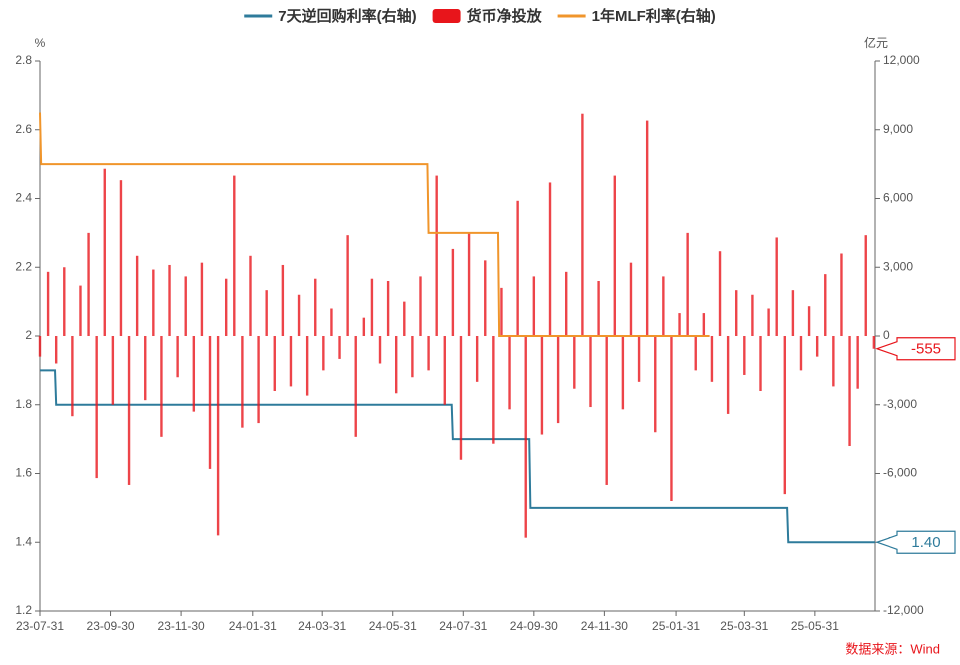 The image size is (960, 665). Describe the element at coordinates (23, 266) in the screenshot. I see `y-tick-label: 2.2` at that location.